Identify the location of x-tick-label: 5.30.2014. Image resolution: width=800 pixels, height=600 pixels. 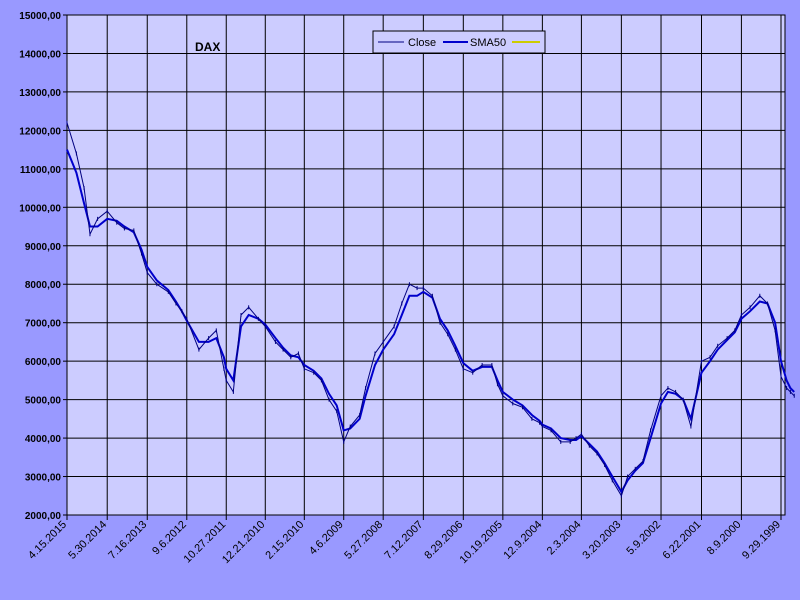
(87, 540).